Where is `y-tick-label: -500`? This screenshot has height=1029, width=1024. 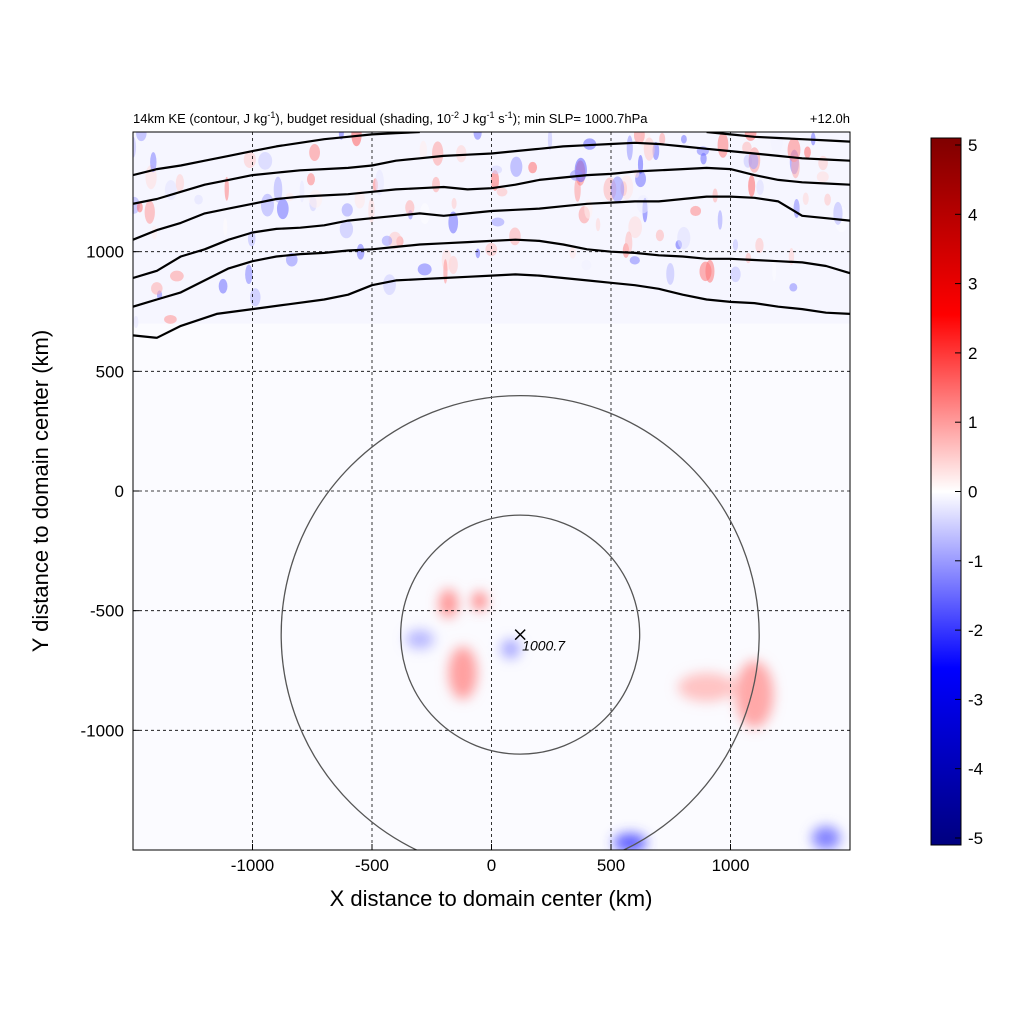
y-tick-label: -500 is located at coordinates (107, 611).